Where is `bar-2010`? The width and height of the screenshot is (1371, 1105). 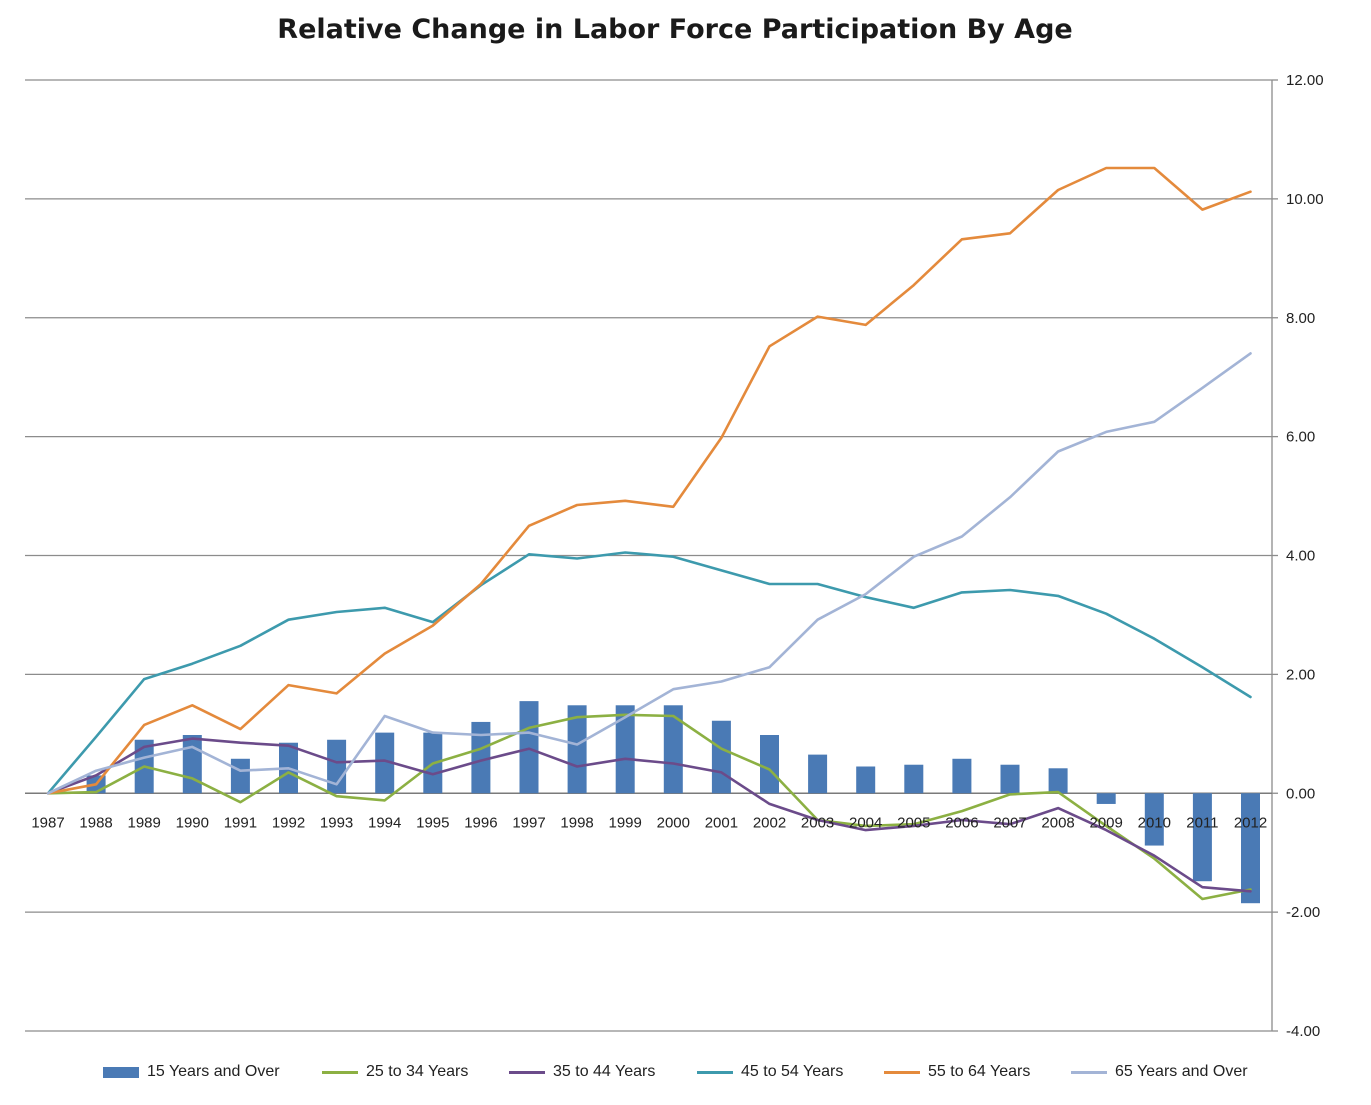
bar-2010 is located at coordinates (1154, 819).